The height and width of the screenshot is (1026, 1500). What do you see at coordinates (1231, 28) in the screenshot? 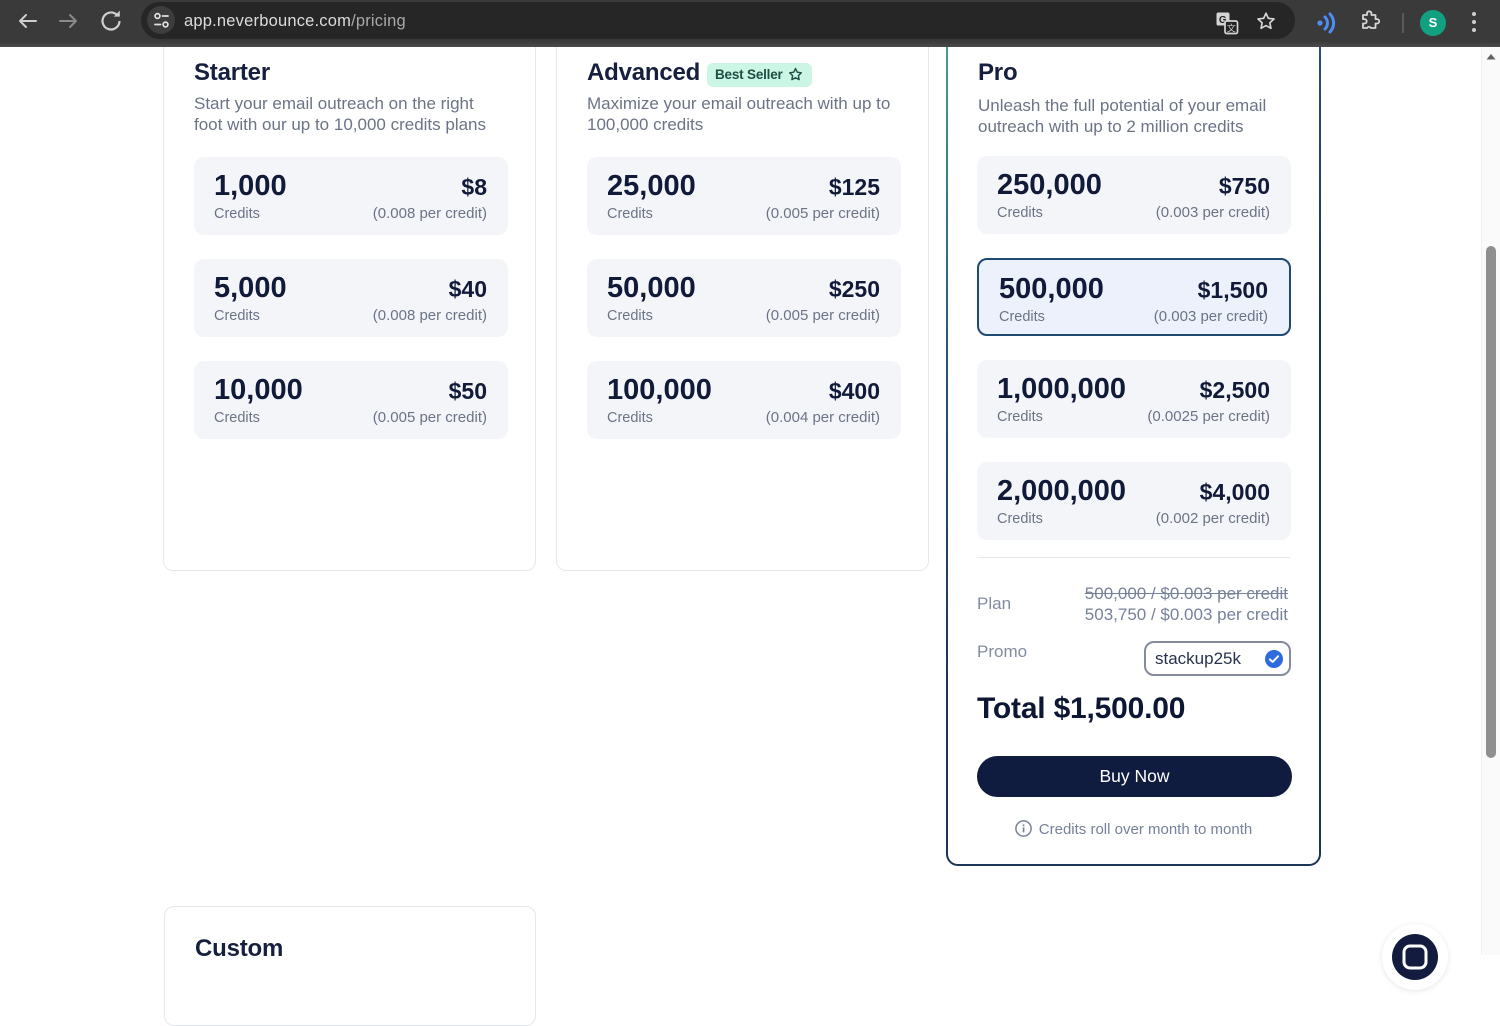
I see `svg-text: 文` at bounding box center [1231, 28].